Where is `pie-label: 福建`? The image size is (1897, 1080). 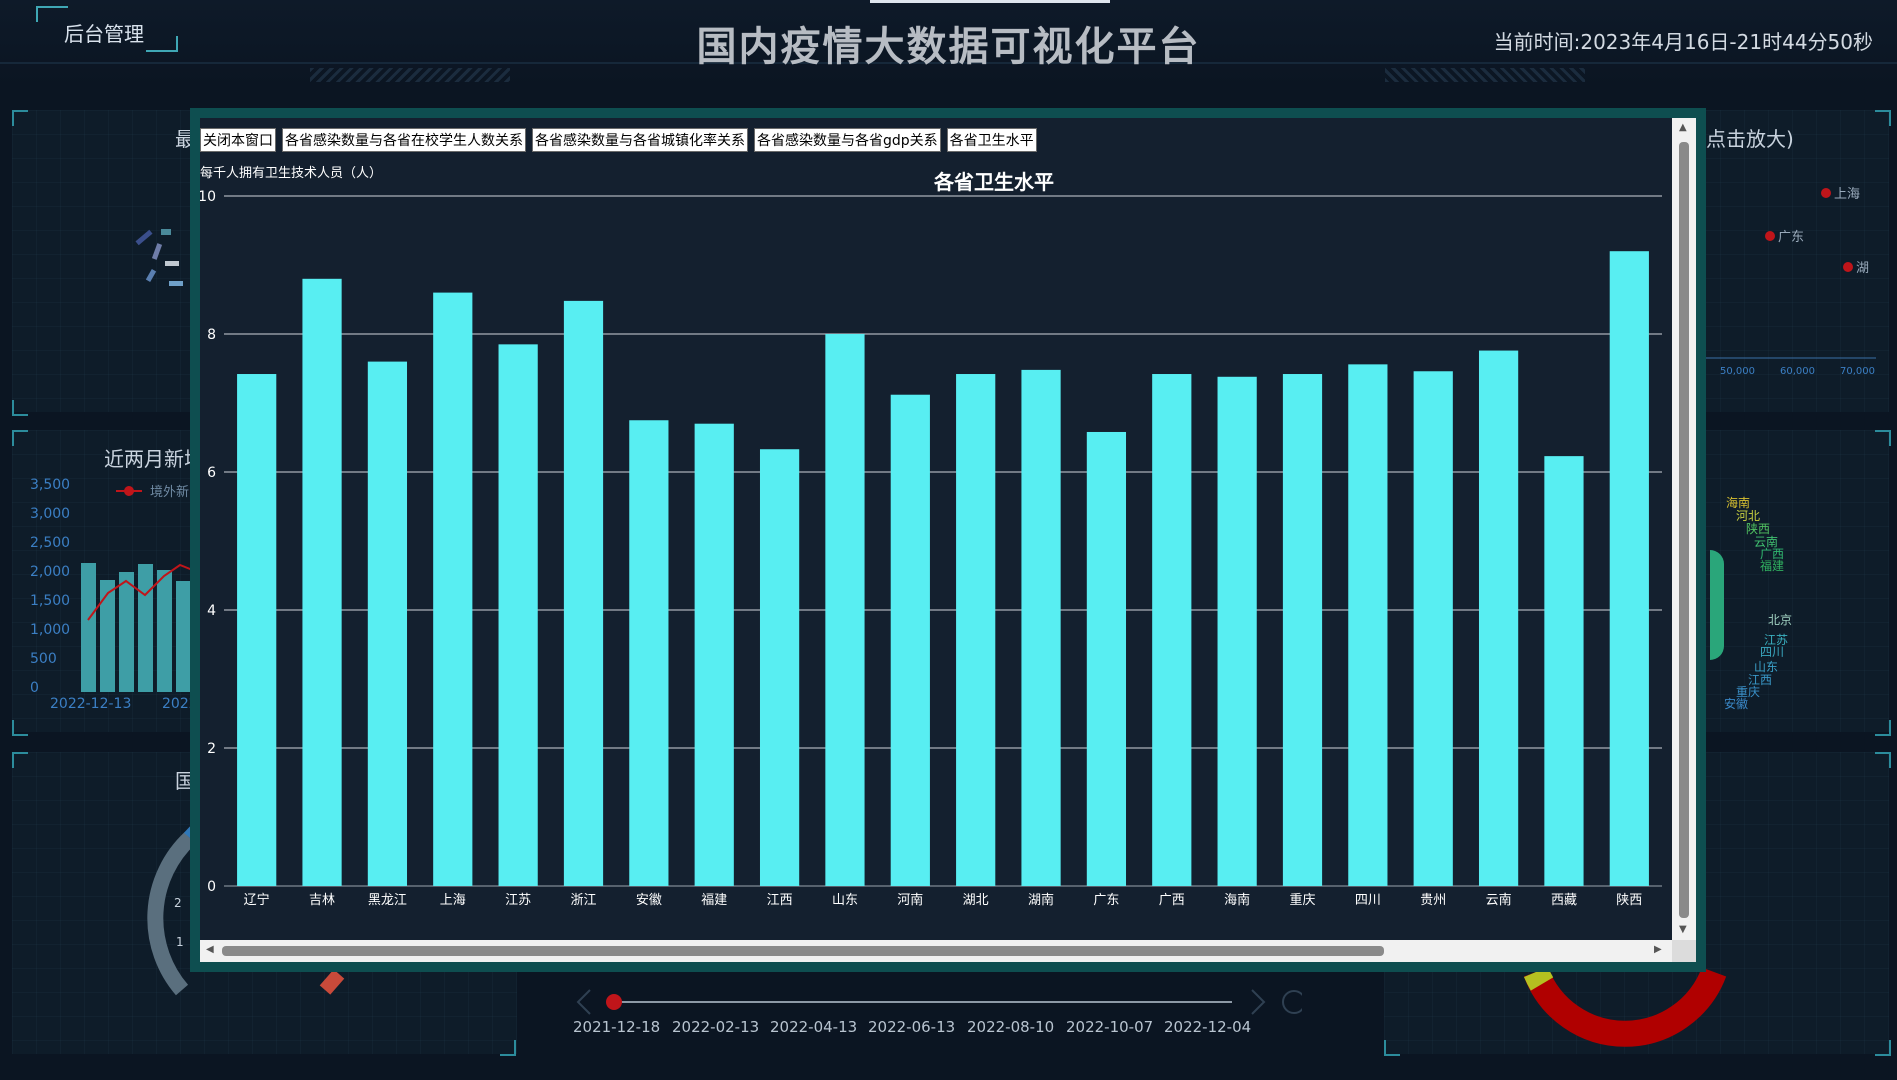 pie-label: 福建 is located at coordinates (1772, 566).